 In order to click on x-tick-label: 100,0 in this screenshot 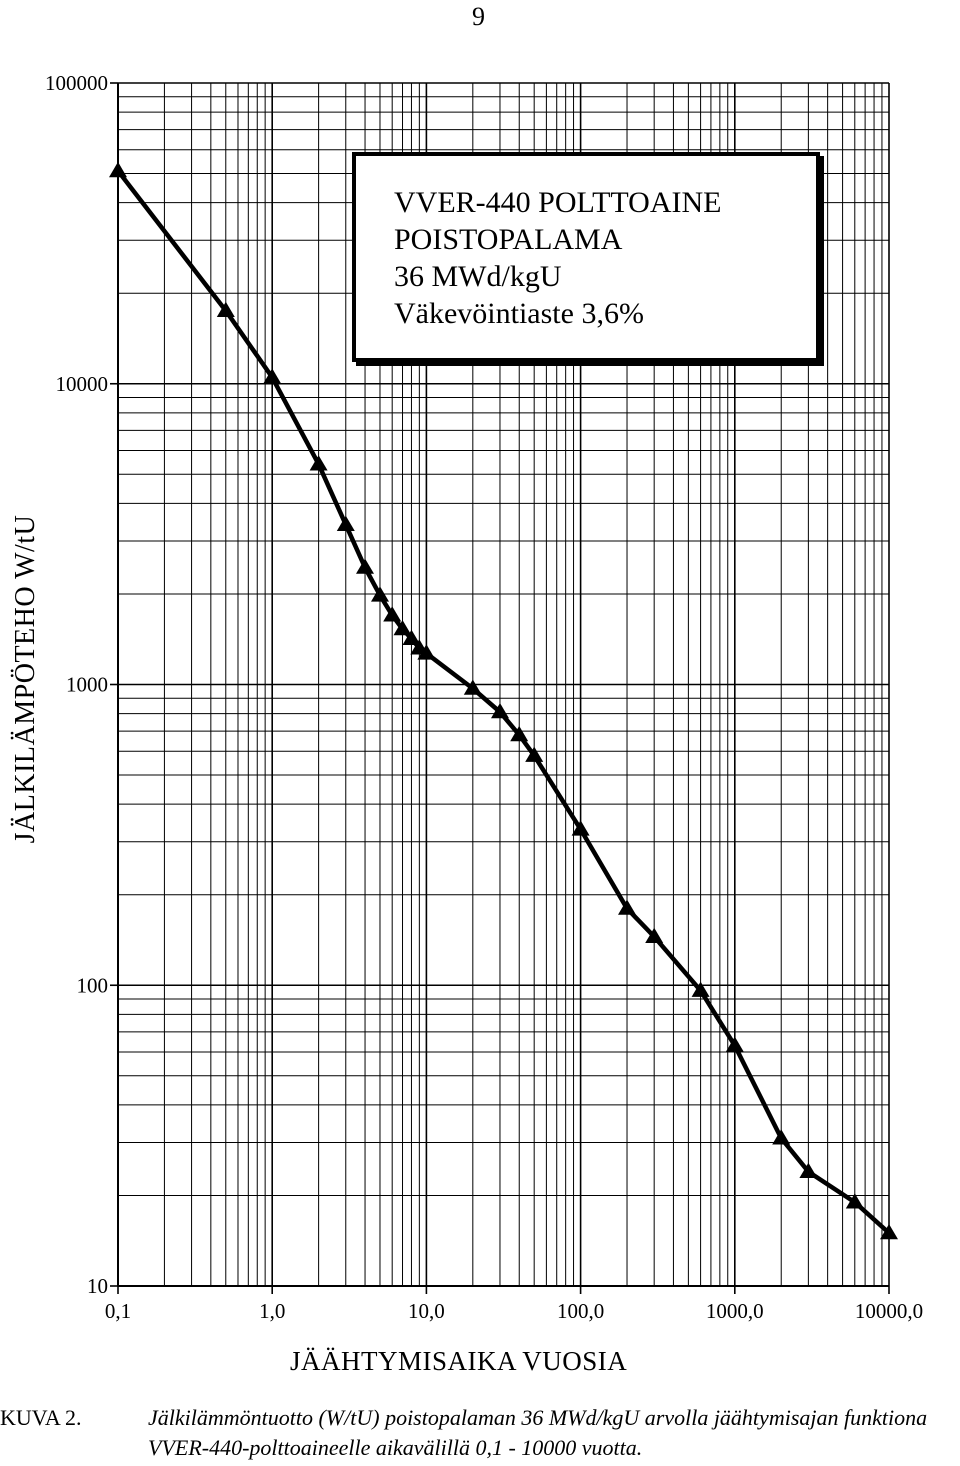, I will do `click(580, 1311)`.